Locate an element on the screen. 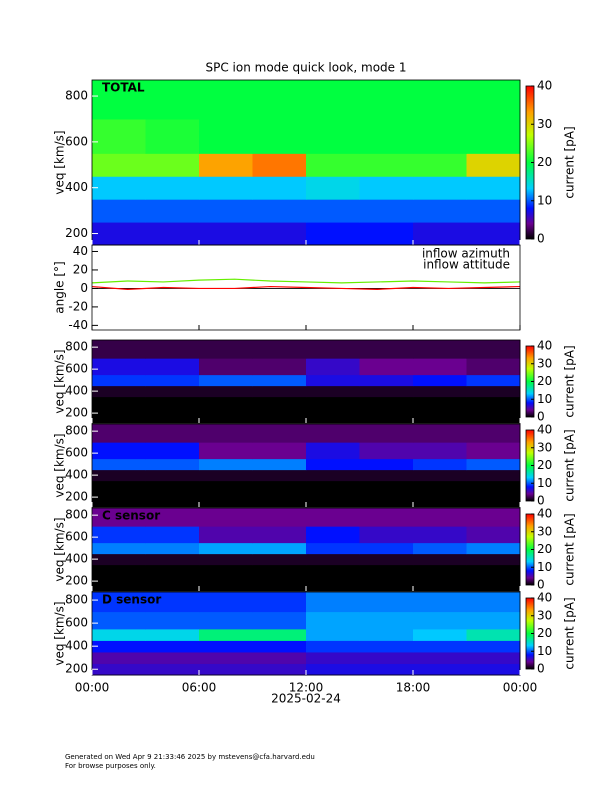 The height and width of the screenshot is (792, 612). x-tick-label: 12:00 is located at coordinates (306, 688).